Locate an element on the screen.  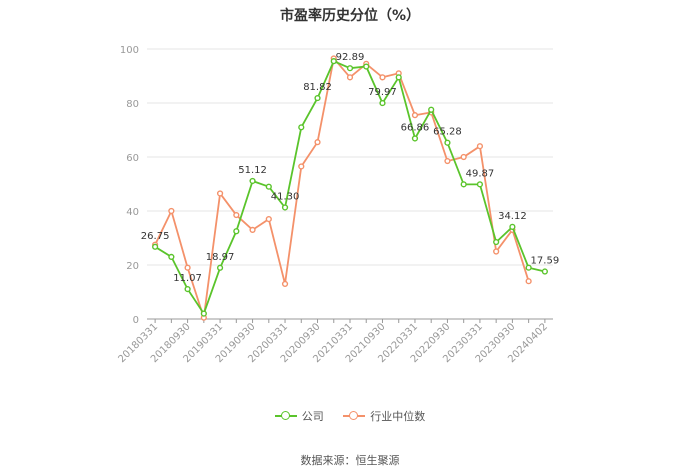
data-label: 18.97 is located at coordinates (220, 257).